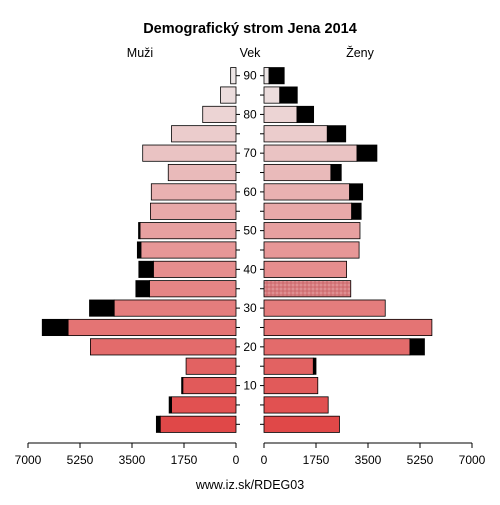 The image size is (500, 505). Describe the element at coordinates (80, 460) in the screenshot. I see `x-tick-label-left: 5250` at that location.